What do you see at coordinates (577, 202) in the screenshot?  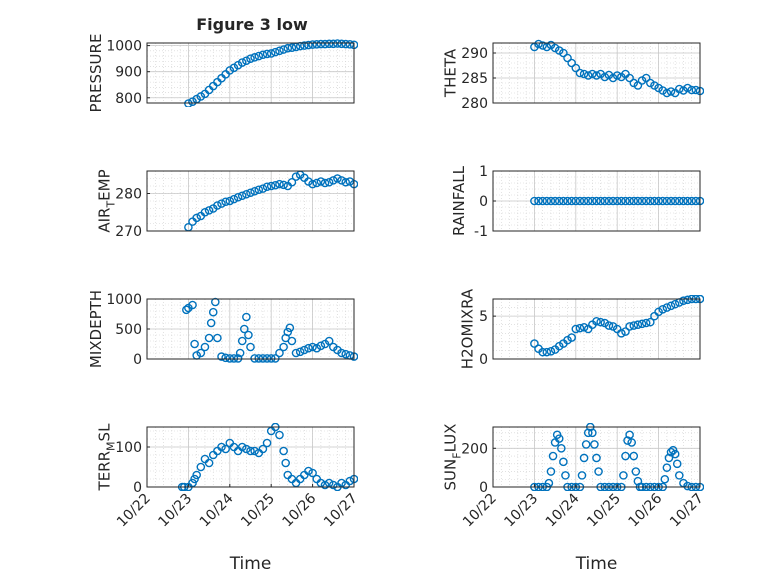 I see `subplot-4: -1 0 1 RAINFALL` at bounding box center [577, 202].